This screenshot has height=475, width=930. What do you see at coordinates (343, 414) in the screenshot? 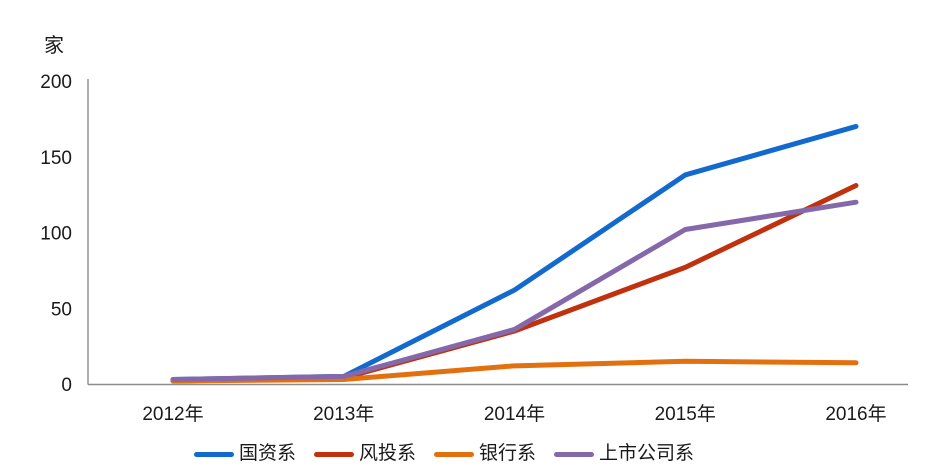
I see `x-tick-label: 2013年` at bounding box center [343, 414].